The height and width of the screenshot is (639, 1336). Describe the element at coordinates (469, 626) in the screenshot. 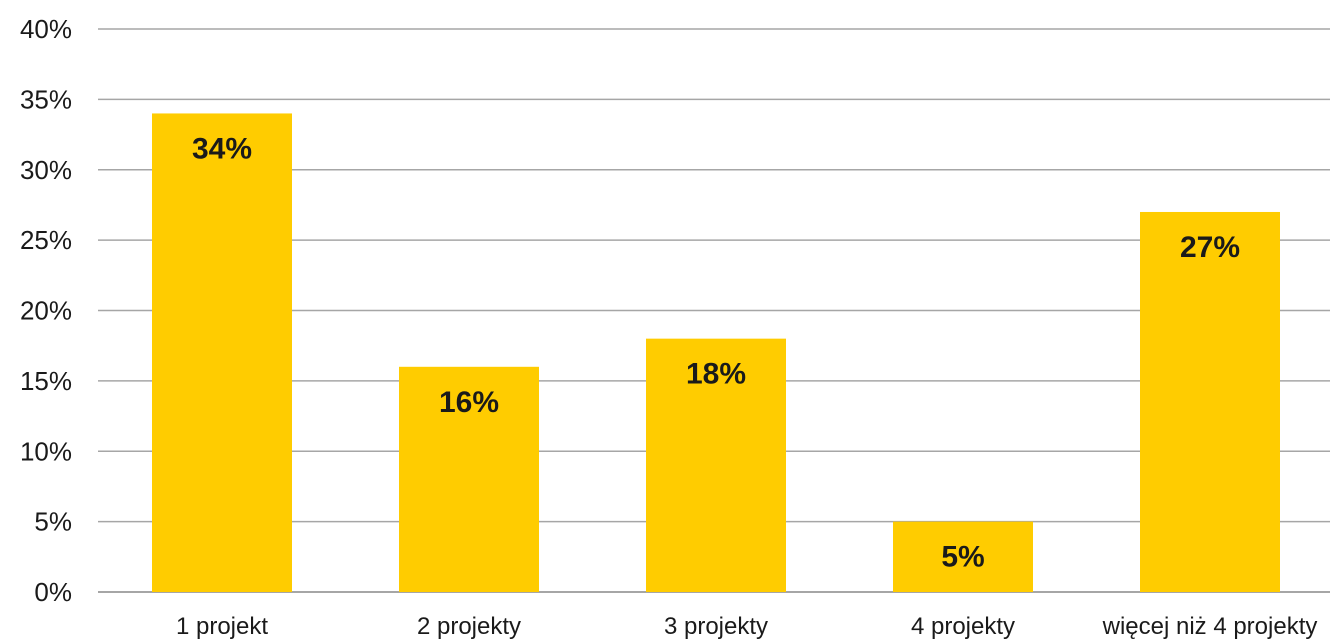

I see `x-category-label: 2 projekty` at that location.